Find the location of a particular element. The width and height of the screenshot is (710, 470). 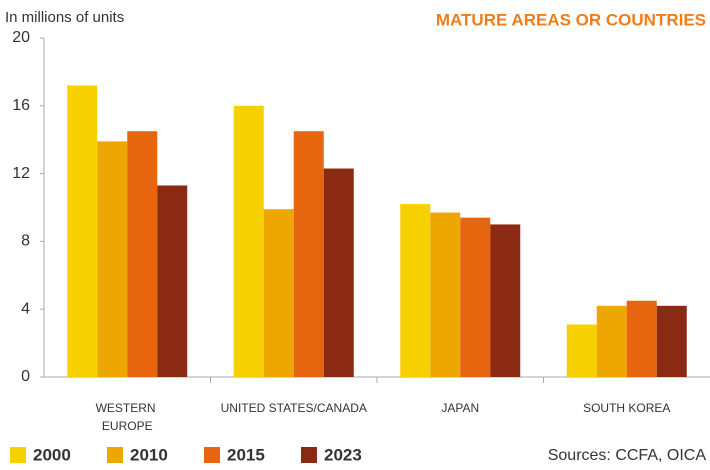

y-tick-label: 20 is located at coordinates (21, 37).